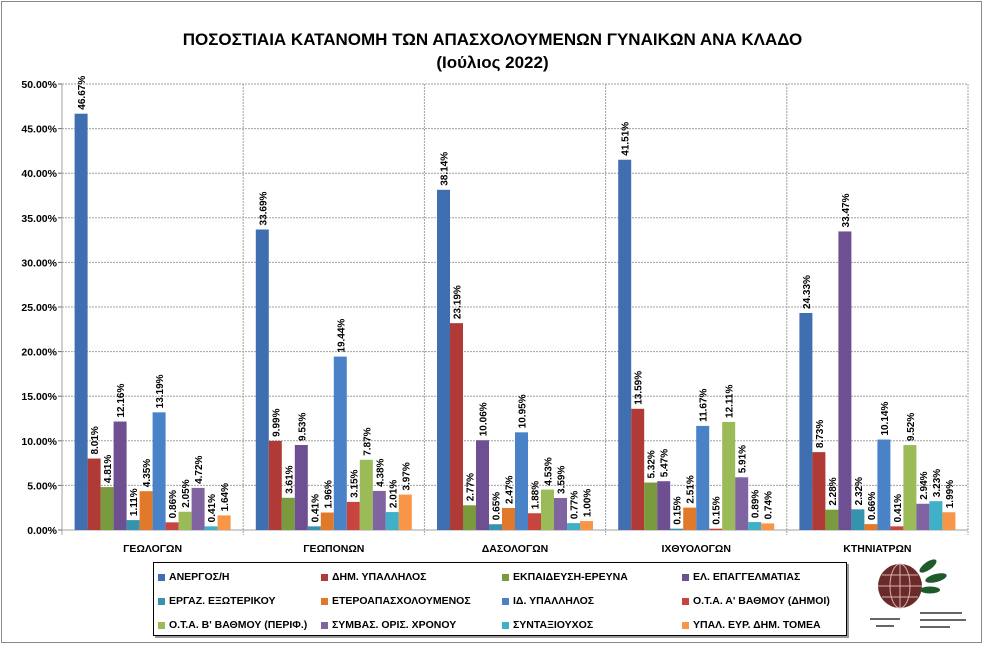 The image size is (985, 646). I want to click on y-tick-label: 0.00%, so click(42, 531).